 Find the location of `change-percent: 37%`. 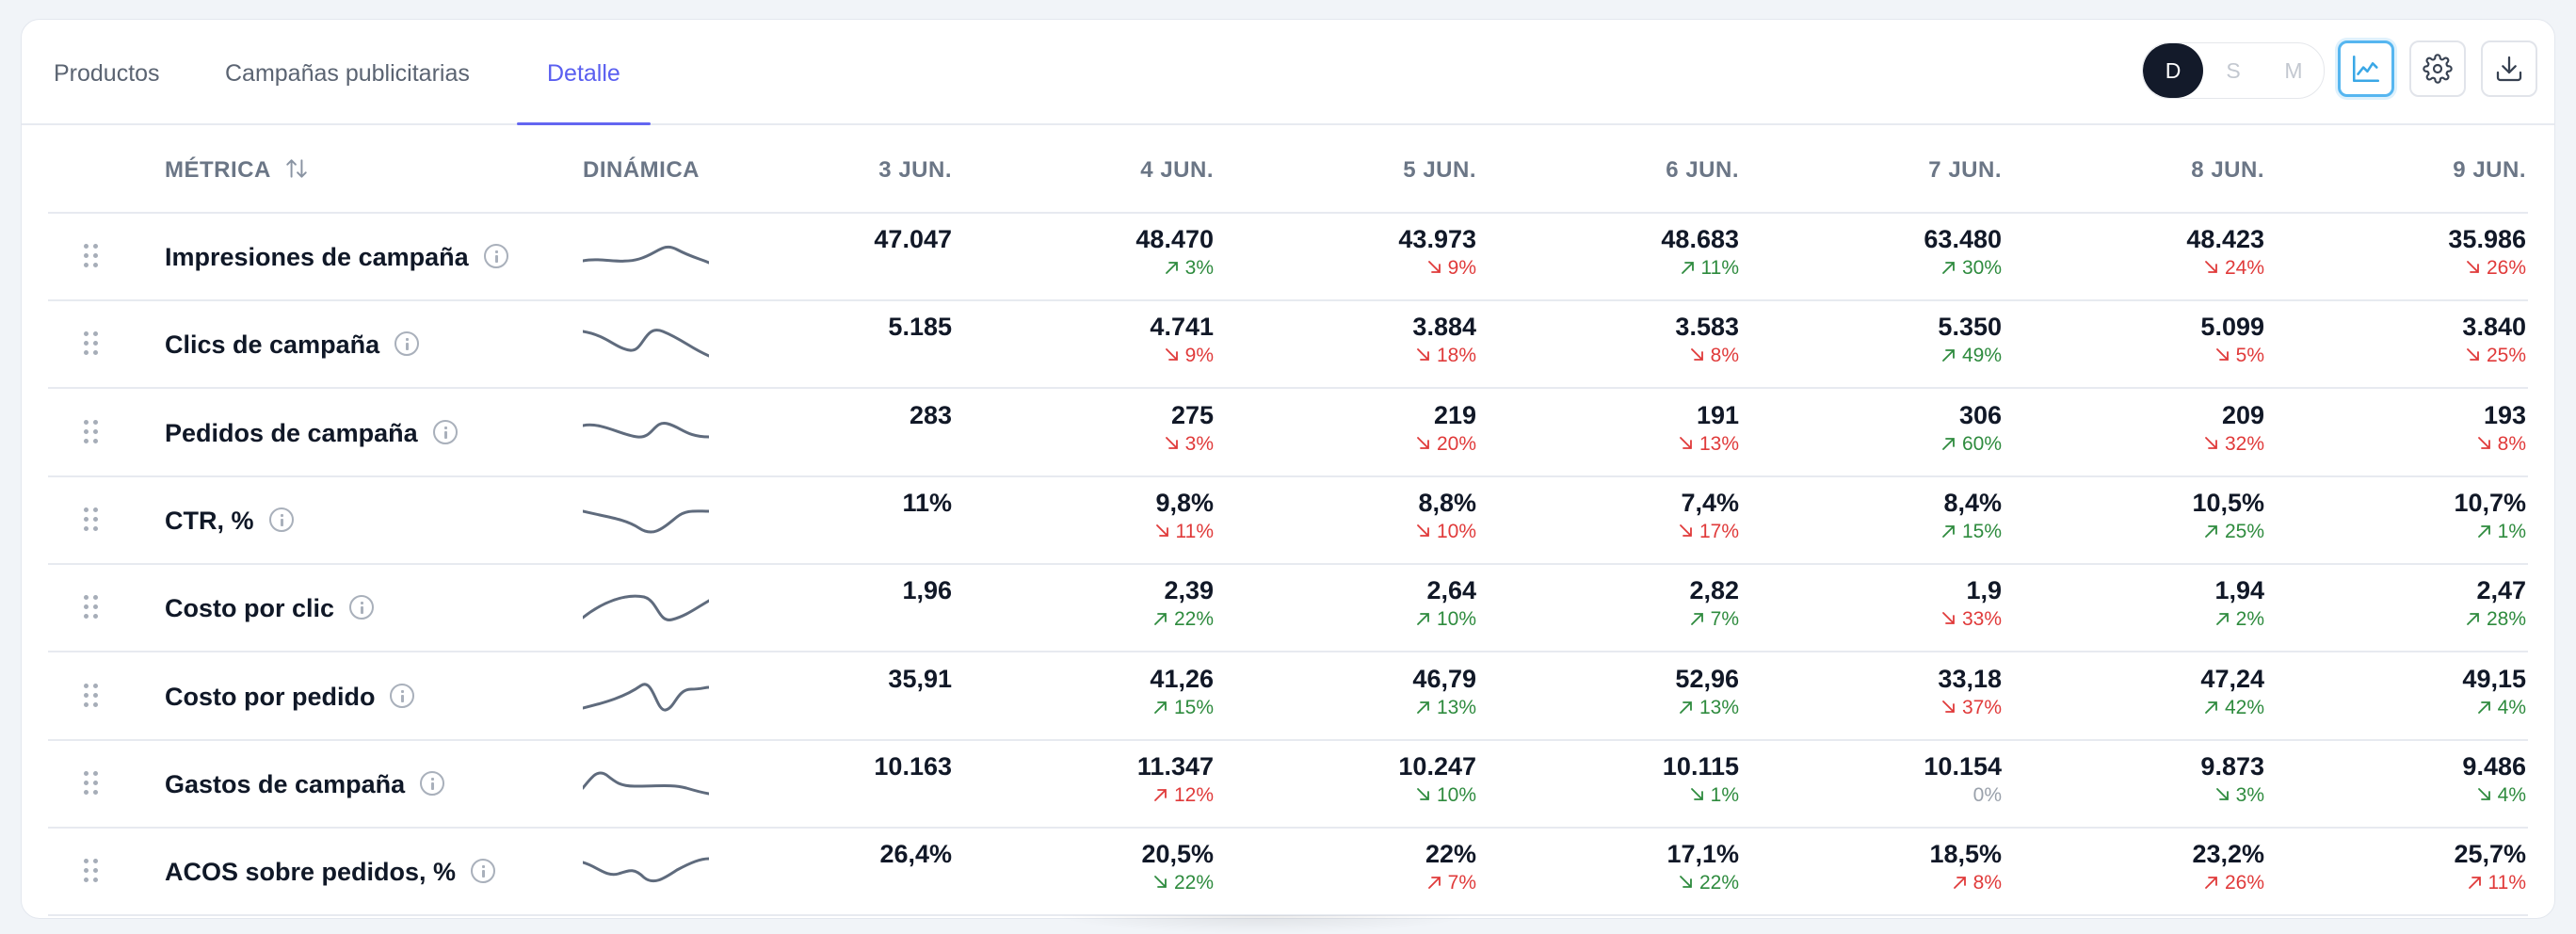

change-percent: 37% is located at coordinates (1981, 707).